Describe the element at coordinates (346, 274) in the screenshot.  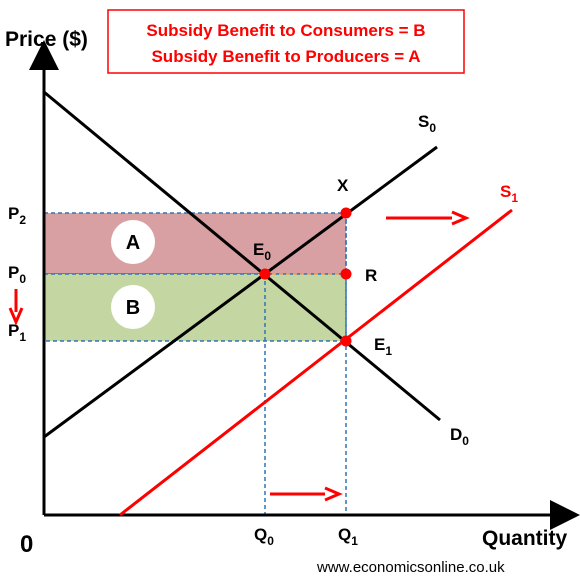
I see `point-r` at that location.